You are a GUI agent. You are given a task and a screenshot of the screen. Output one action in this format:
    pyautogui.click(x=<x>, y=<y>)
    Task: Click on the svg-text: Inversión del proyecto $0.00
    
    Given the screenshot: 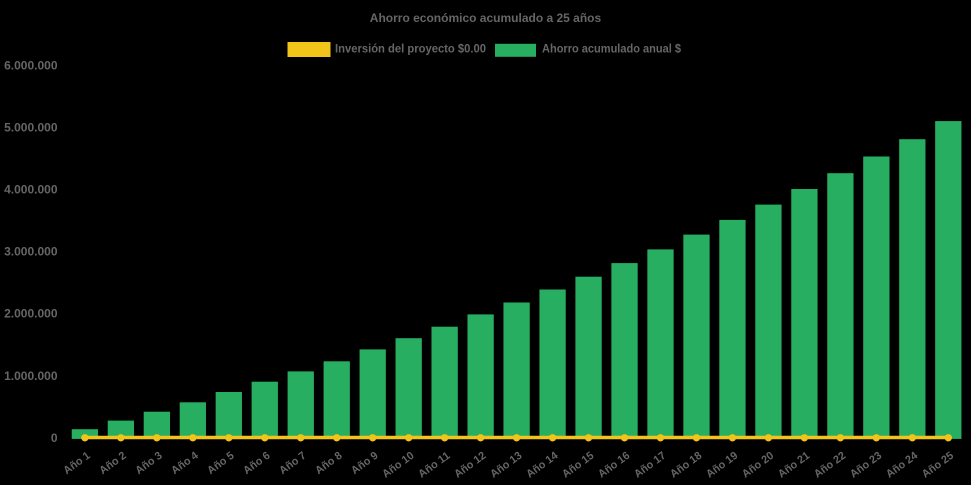 What is the action you would take?
    pyautogui.click(x=410, y=49)
    